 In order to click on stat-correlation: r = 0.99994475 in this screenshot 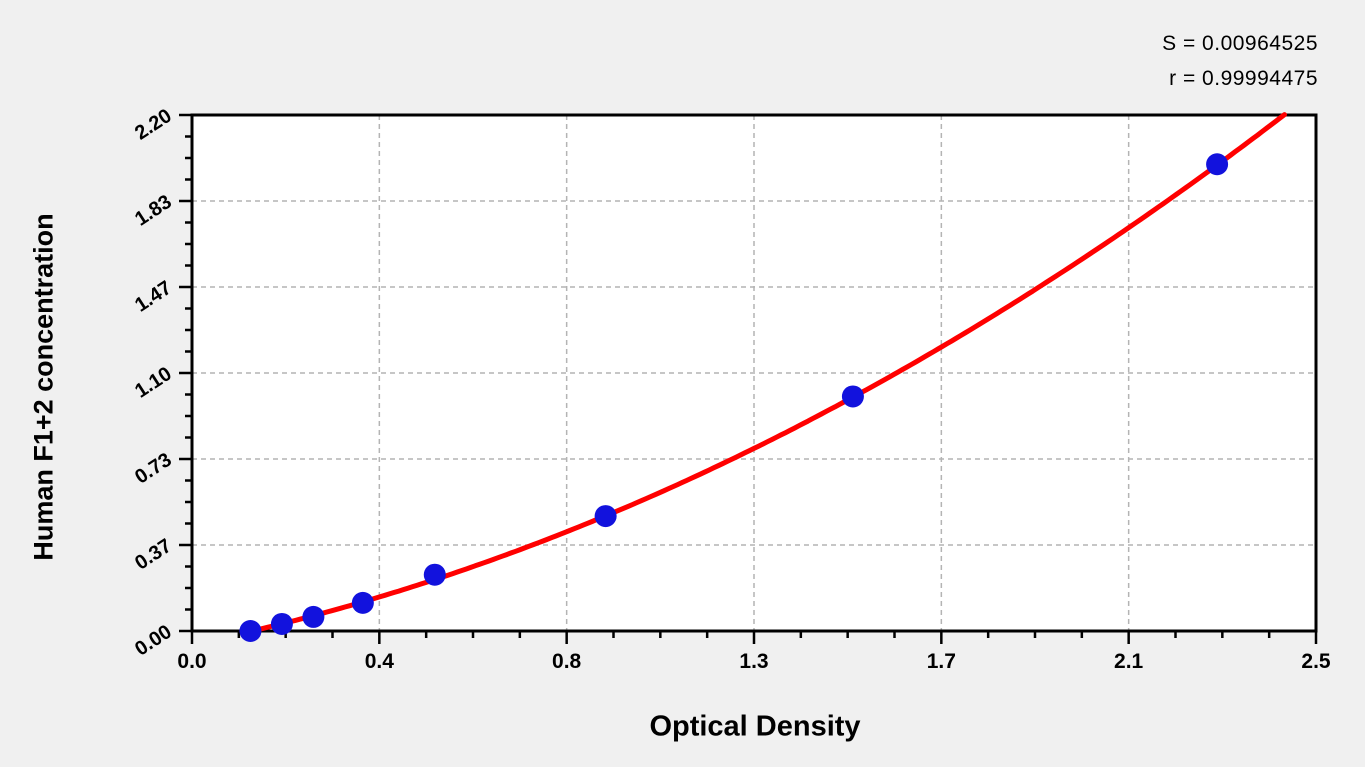, I will do `click(1243, 78)`.